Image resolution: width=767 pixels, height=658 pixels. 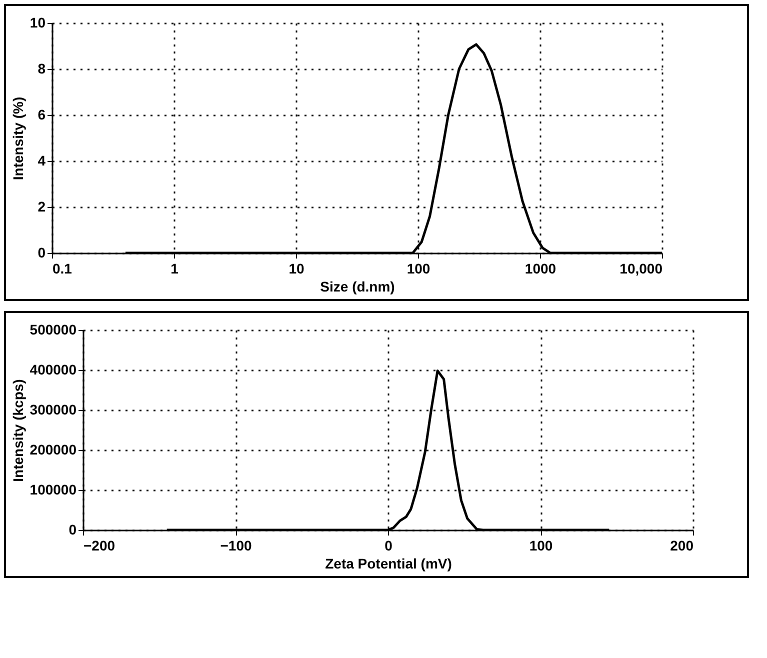 I want to click on x-tick-label: 0.1, so click(x=62, y=268).